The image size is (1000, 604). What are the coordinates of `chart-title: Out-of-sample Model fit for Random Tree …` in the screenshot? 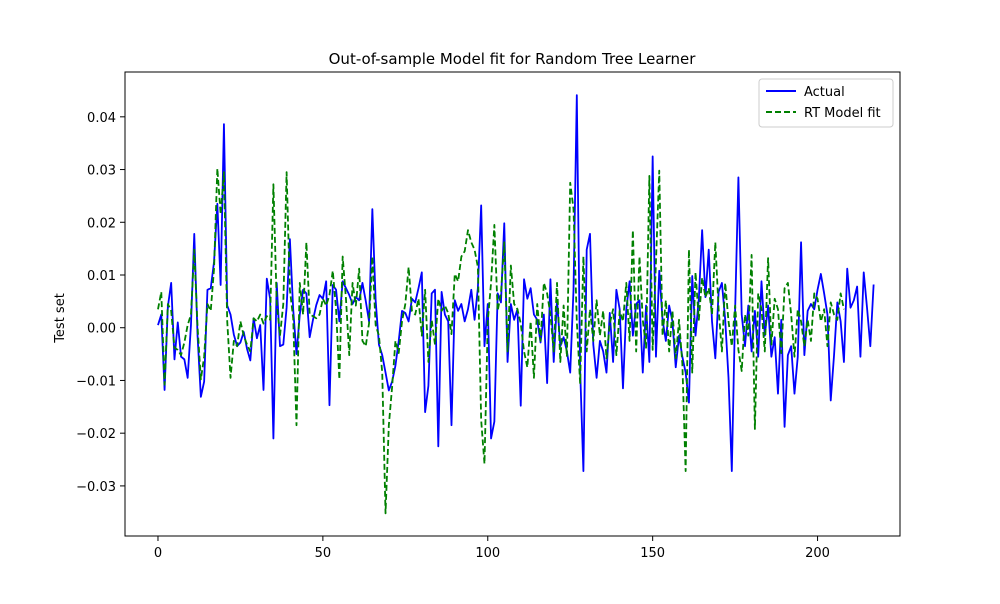 It's located at (513, 59).